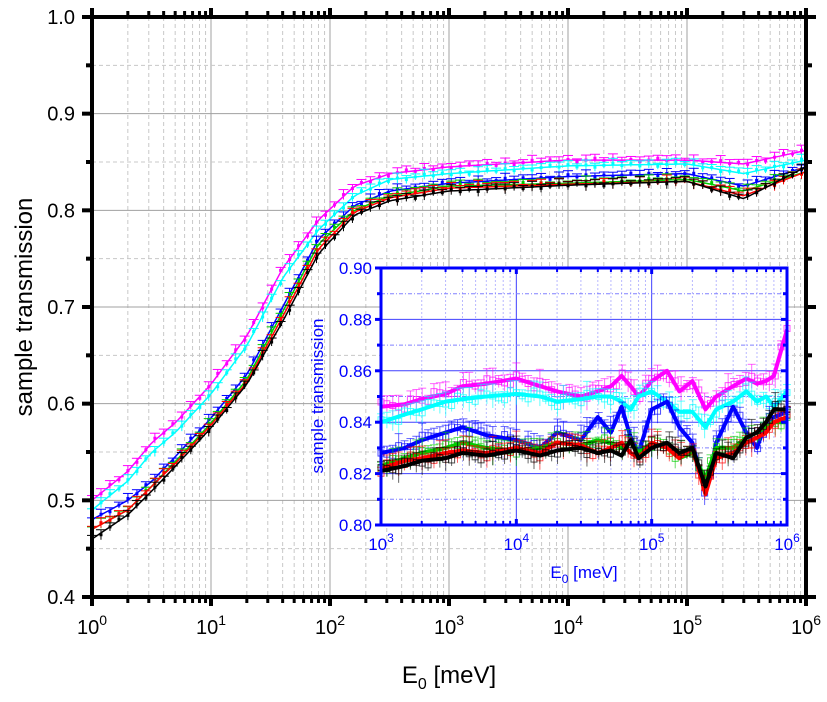 The image size is (827, 702). I want to click on inset-x-tick-label: 104, so click(517, 542).